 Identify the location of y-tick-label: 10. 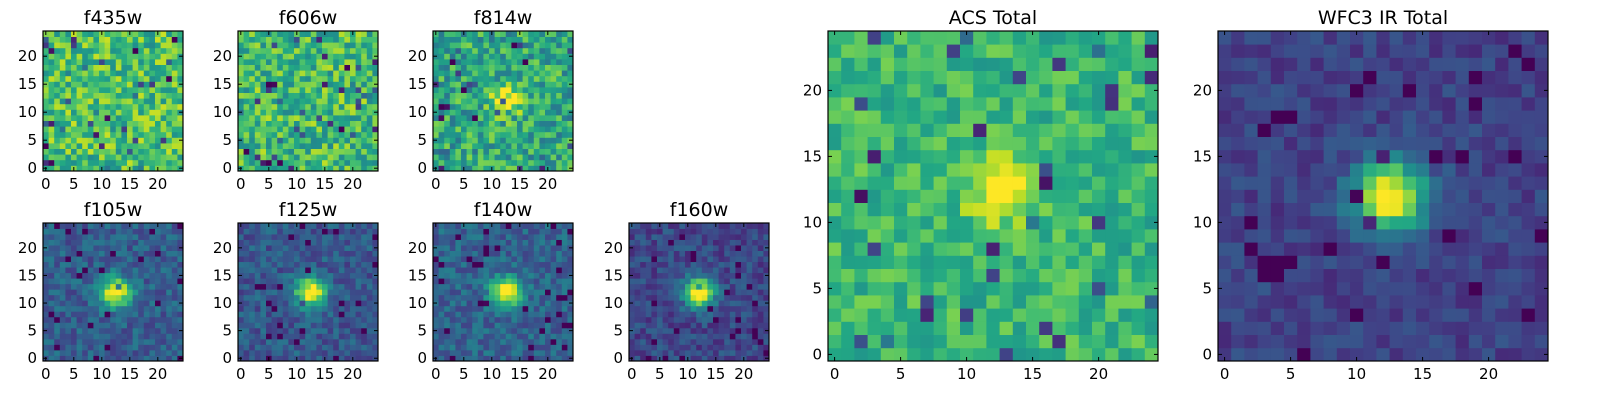
(222, 112).